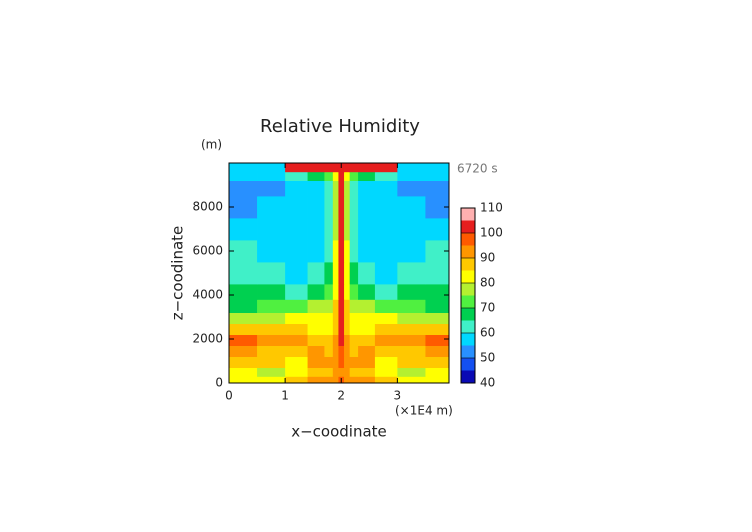 The image size is (752, 532). What do you see at coordinates (398, 396) in the screenshot?
I see `x-tick-label: 3` at bounding box center [398, 396].